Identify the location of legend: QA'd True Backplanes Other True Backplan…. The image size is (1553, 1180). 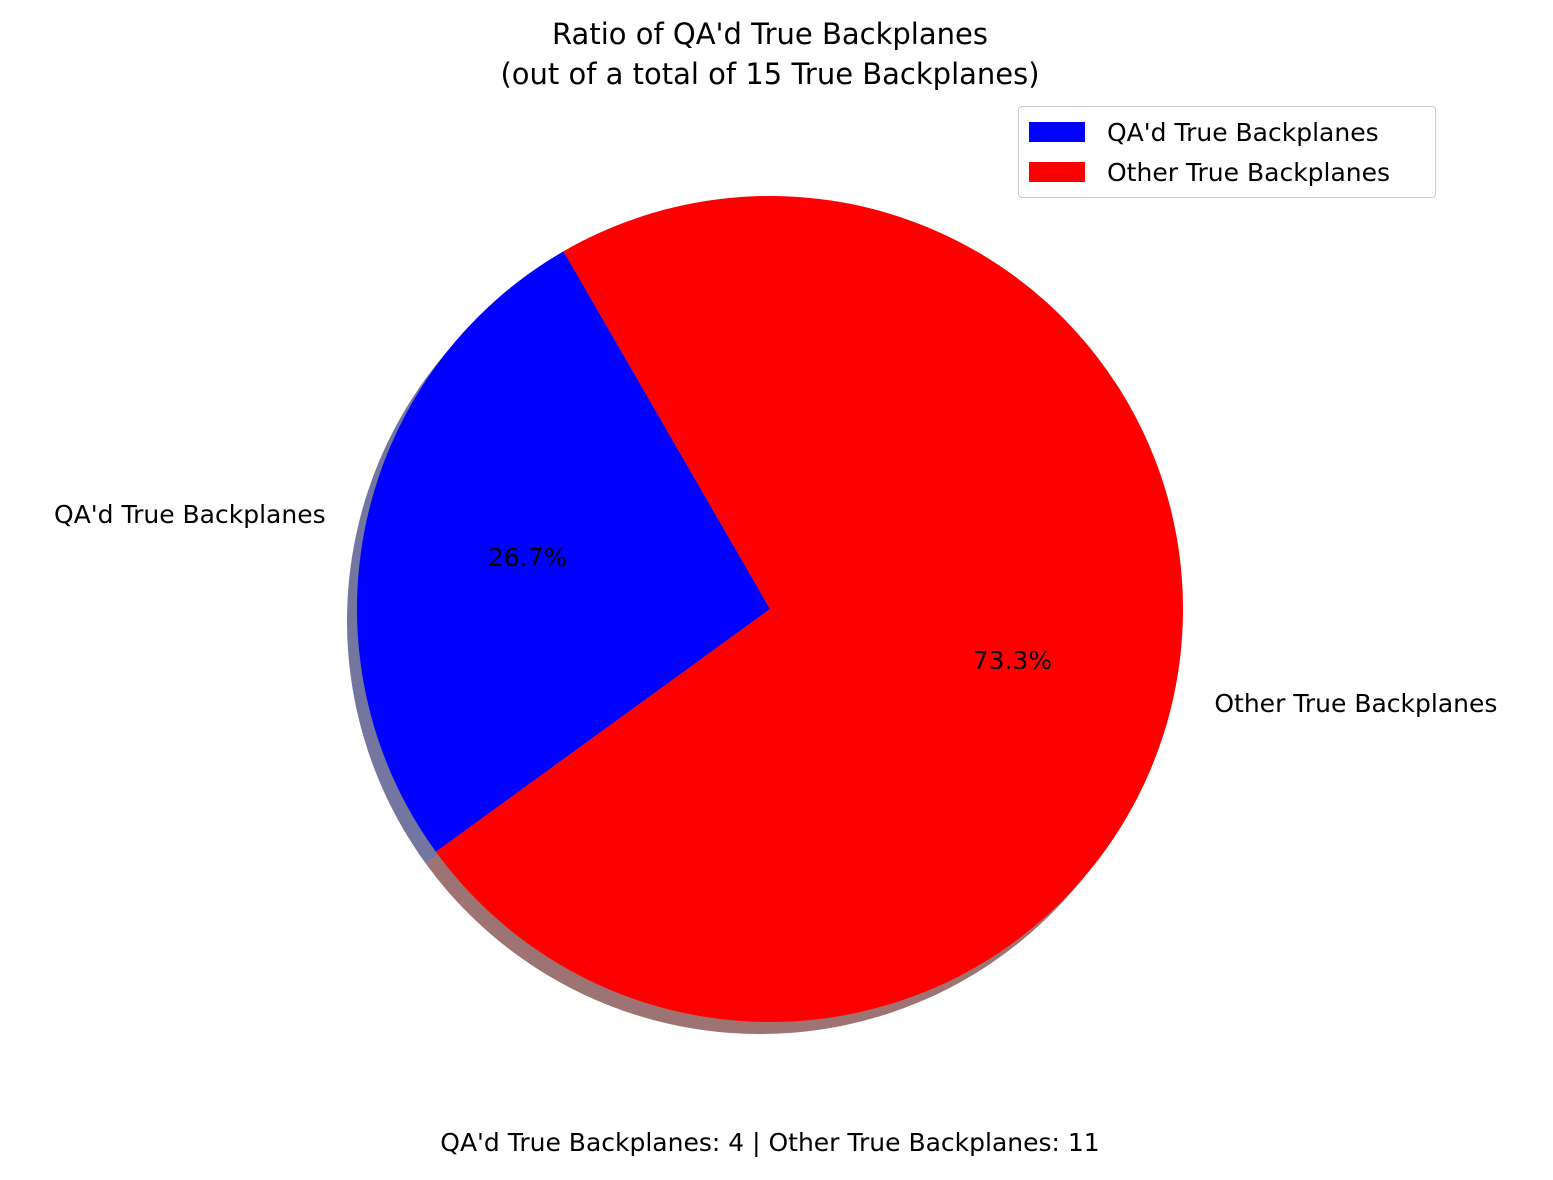
(1227, 152).